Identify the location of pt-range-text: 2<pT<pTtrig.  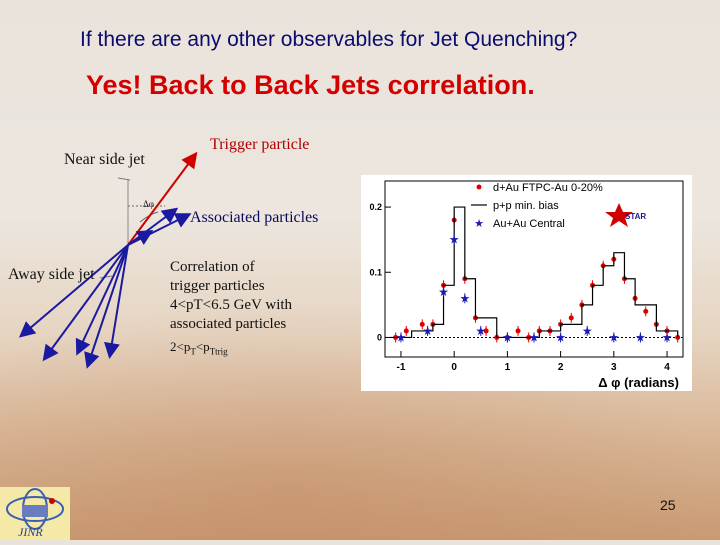
(199, 348).